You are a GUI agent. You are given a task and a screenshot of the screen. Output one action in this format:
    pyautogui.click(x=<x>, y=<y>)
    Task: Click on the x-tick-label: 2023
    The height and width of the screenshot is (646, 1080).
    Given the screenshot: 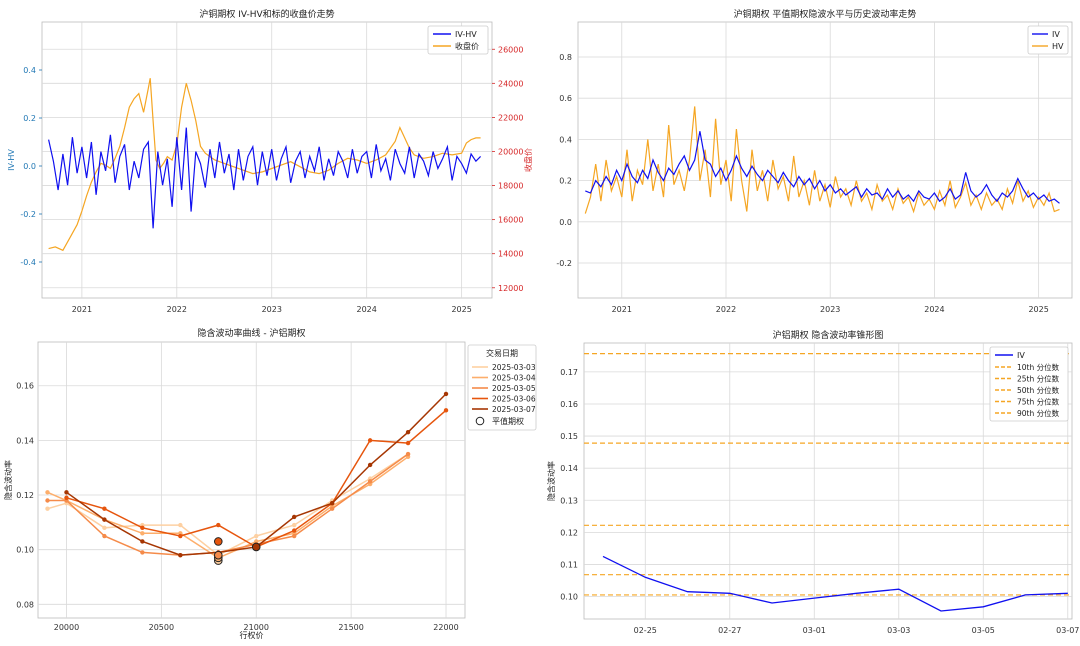 What is the action you would take?
    pyautogui.click(x=830, y=309)
    